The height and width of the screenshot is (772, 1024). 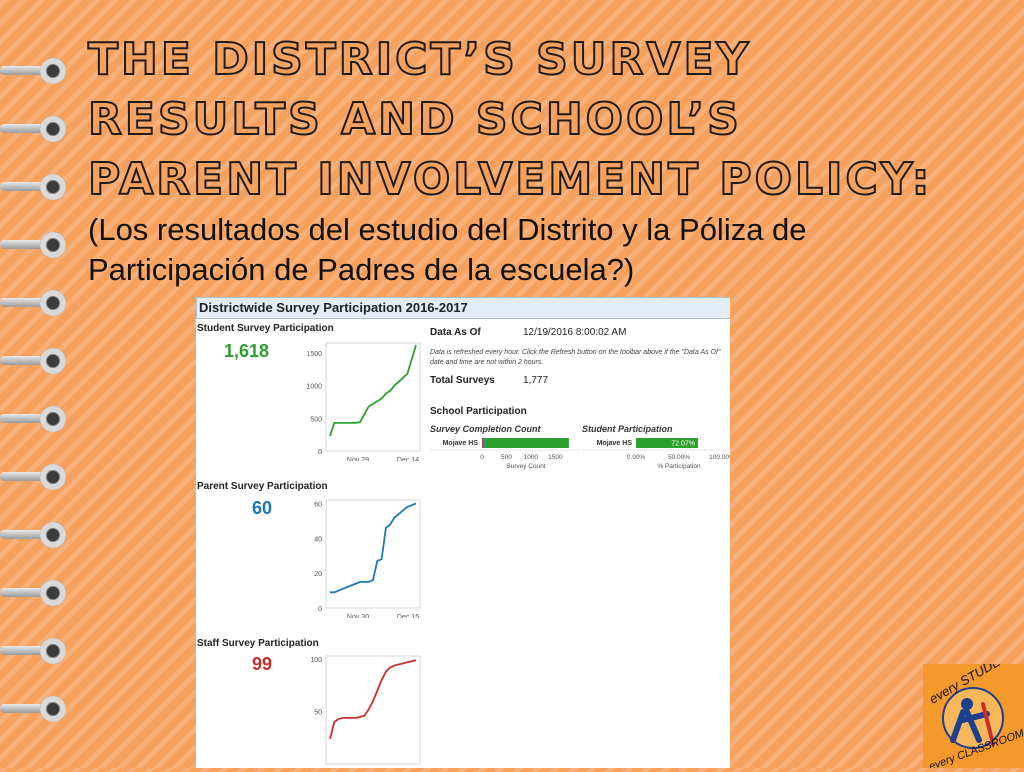 What do you see at coordinates (265, 328) in the screenshot?
I see `student-chart-title: Student Survey Participation` at bounding box center [265, 328].